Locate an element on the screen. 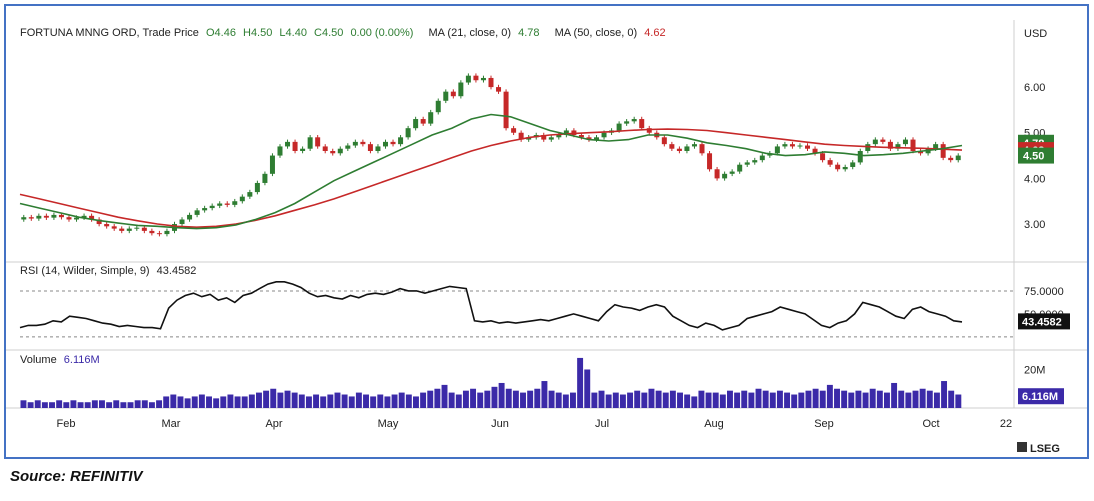 The width and height of the screenshot is (1094, 501). rsi-title: RSI (14, Wilder, Simple, 9) 43.4582 is located at coordinates (108, 271).